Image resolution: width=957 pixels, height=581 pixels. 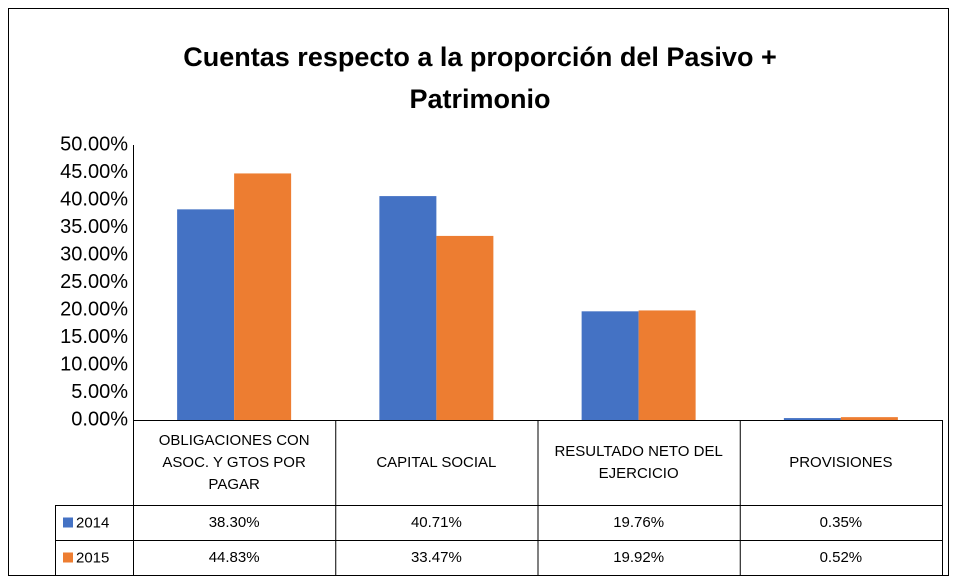 I want to click on data-table-value: 33.47%, so click(x=436, y=557).